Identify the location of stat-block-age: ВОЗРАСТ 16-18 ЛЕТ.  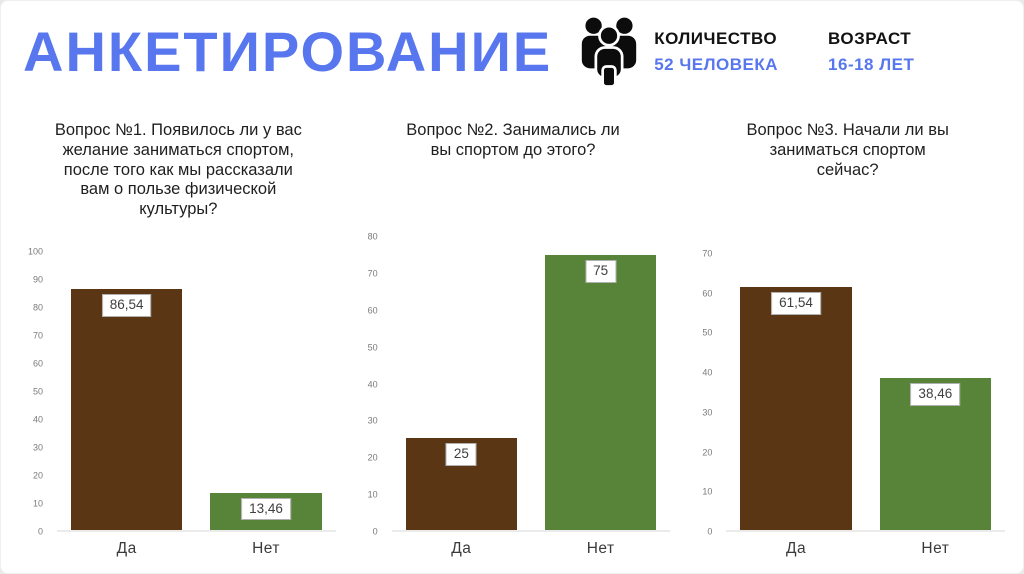
(871, 52).